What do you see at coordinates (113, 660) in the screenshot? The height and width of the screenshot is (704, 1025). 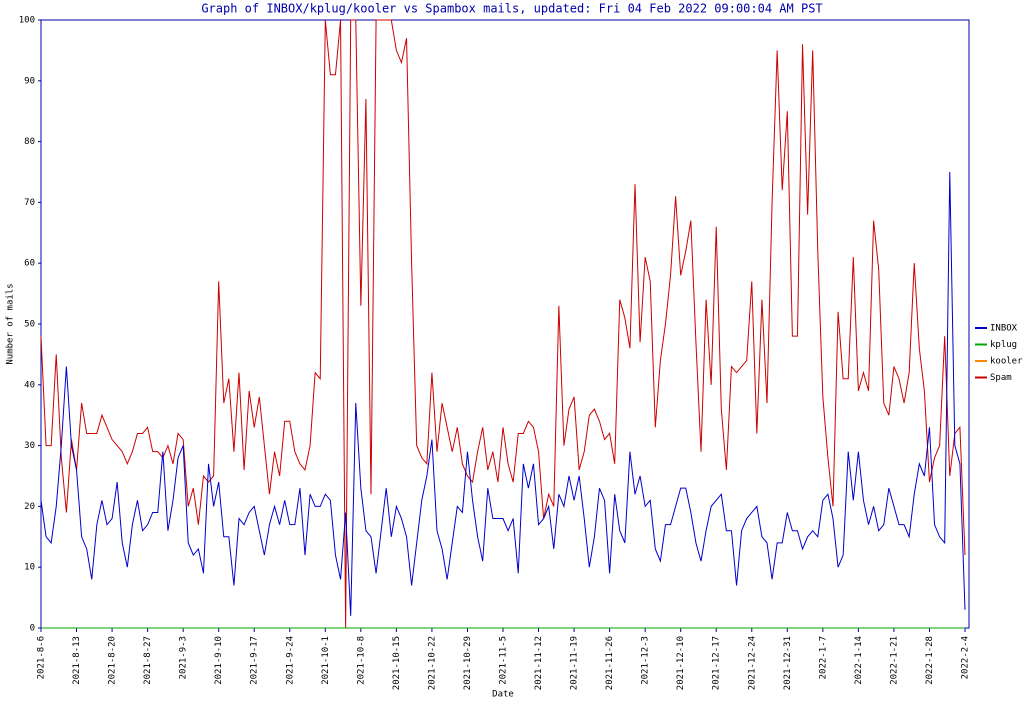 I see `x-tick-label: 2021-8-20` at bounding box center [113, 660].